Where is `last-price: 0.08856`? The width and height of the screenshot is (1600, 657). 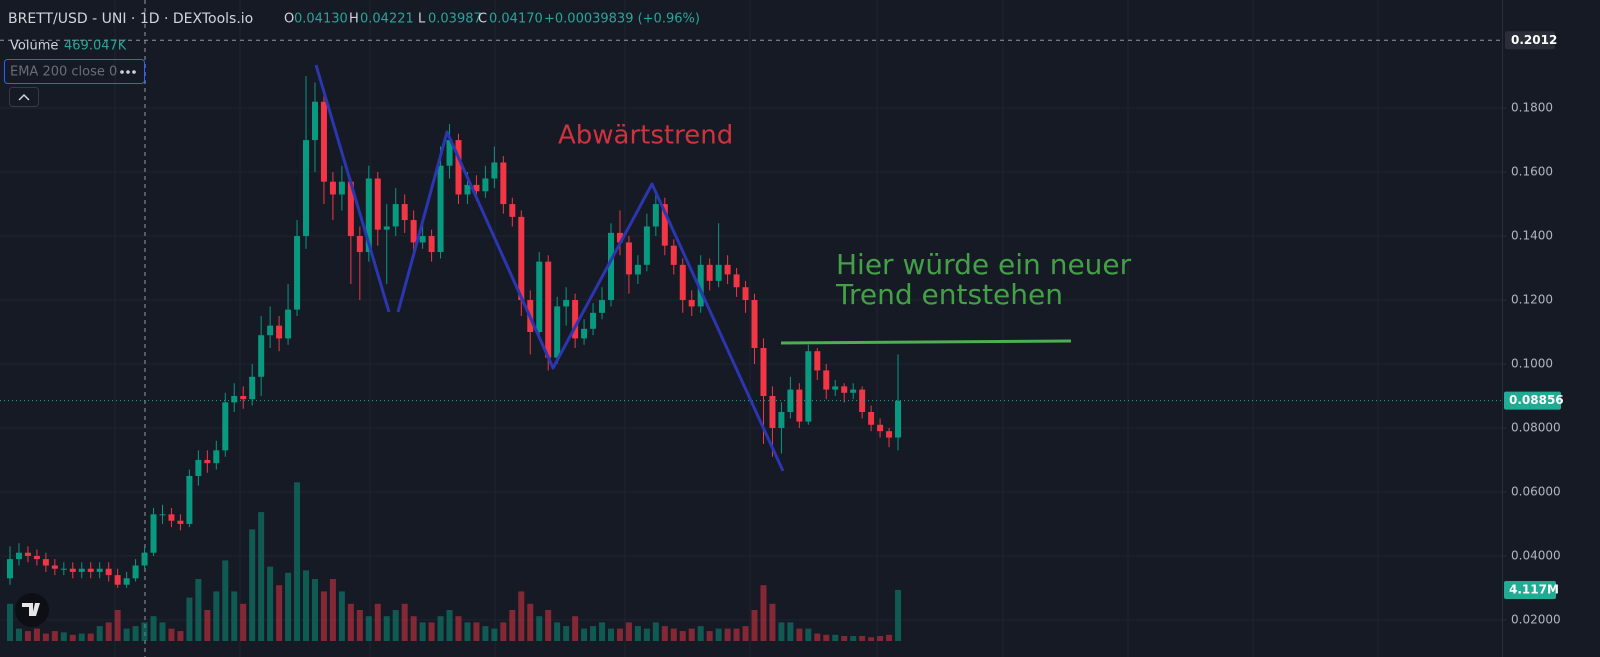
last-price: 0.08856 is located at coordinates (1536, 400).